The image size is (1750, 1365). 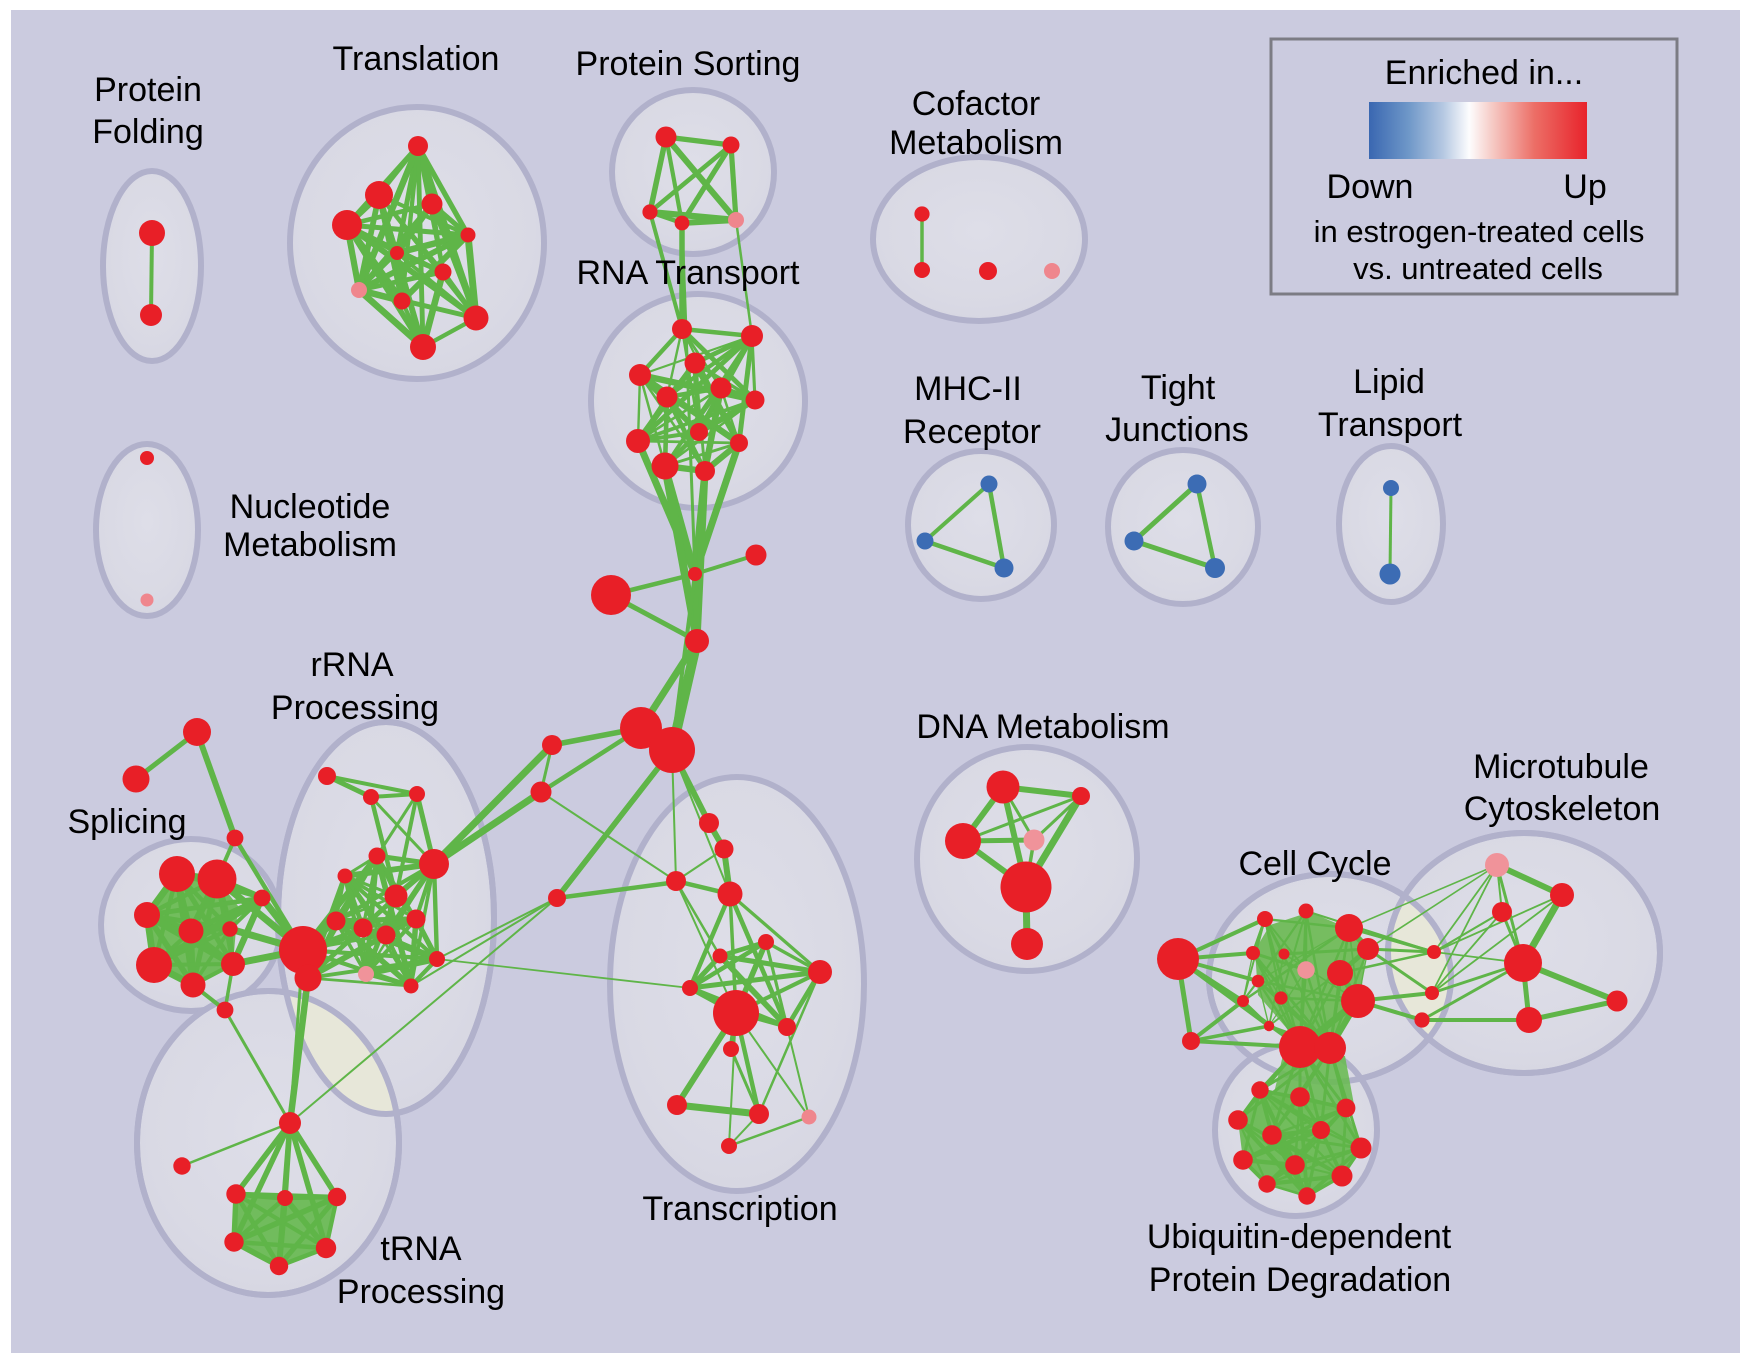 I want to click on svg-text: tRNA, so click(x=421, y=1249).